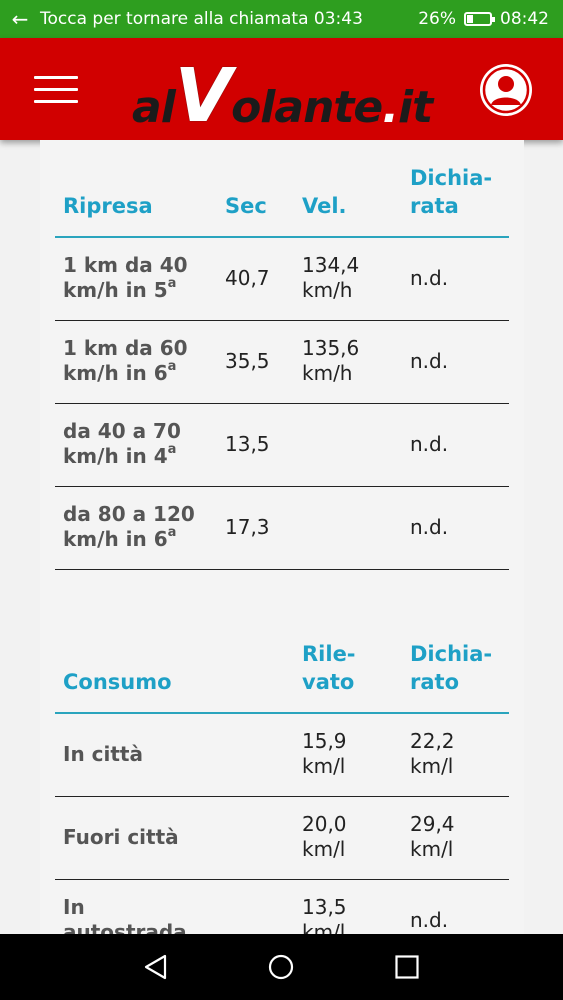 The width and height of the screenshot is (563, 1000). I want to click on sec-value: 40,7, so click(247, 278).